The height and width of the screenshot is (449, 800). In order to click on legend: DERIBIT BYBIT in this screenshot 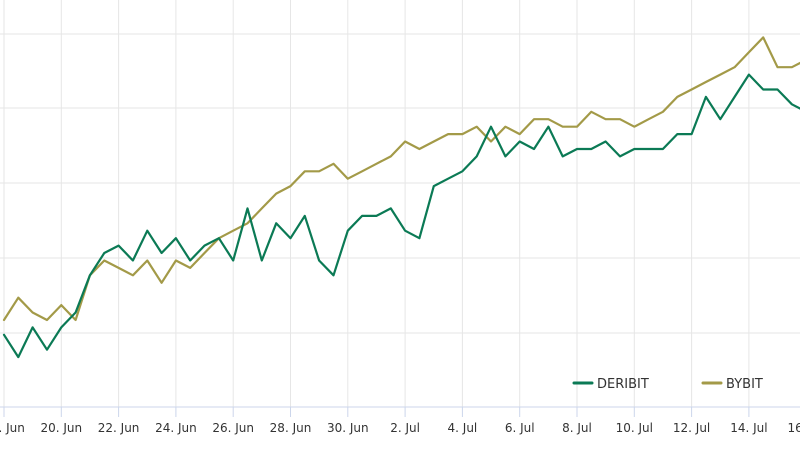, I will do `click(667, 384)`.